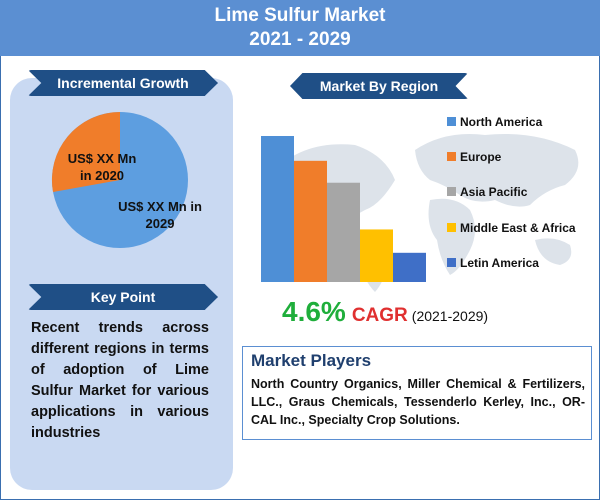 The image size is (600, 500). I want to click on region-bar-chart, so click(343, 209).